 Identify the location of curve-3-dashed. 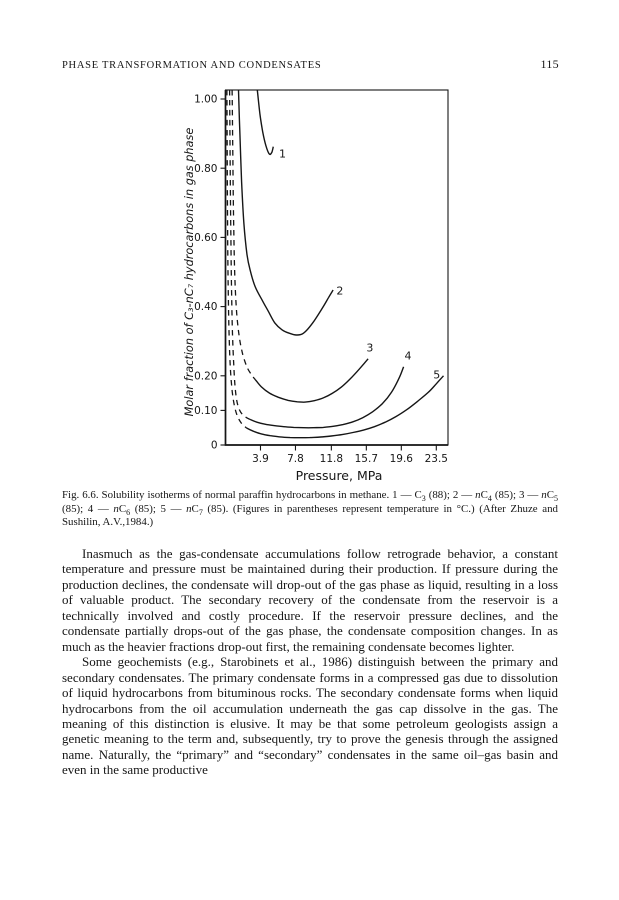
(243, 234).